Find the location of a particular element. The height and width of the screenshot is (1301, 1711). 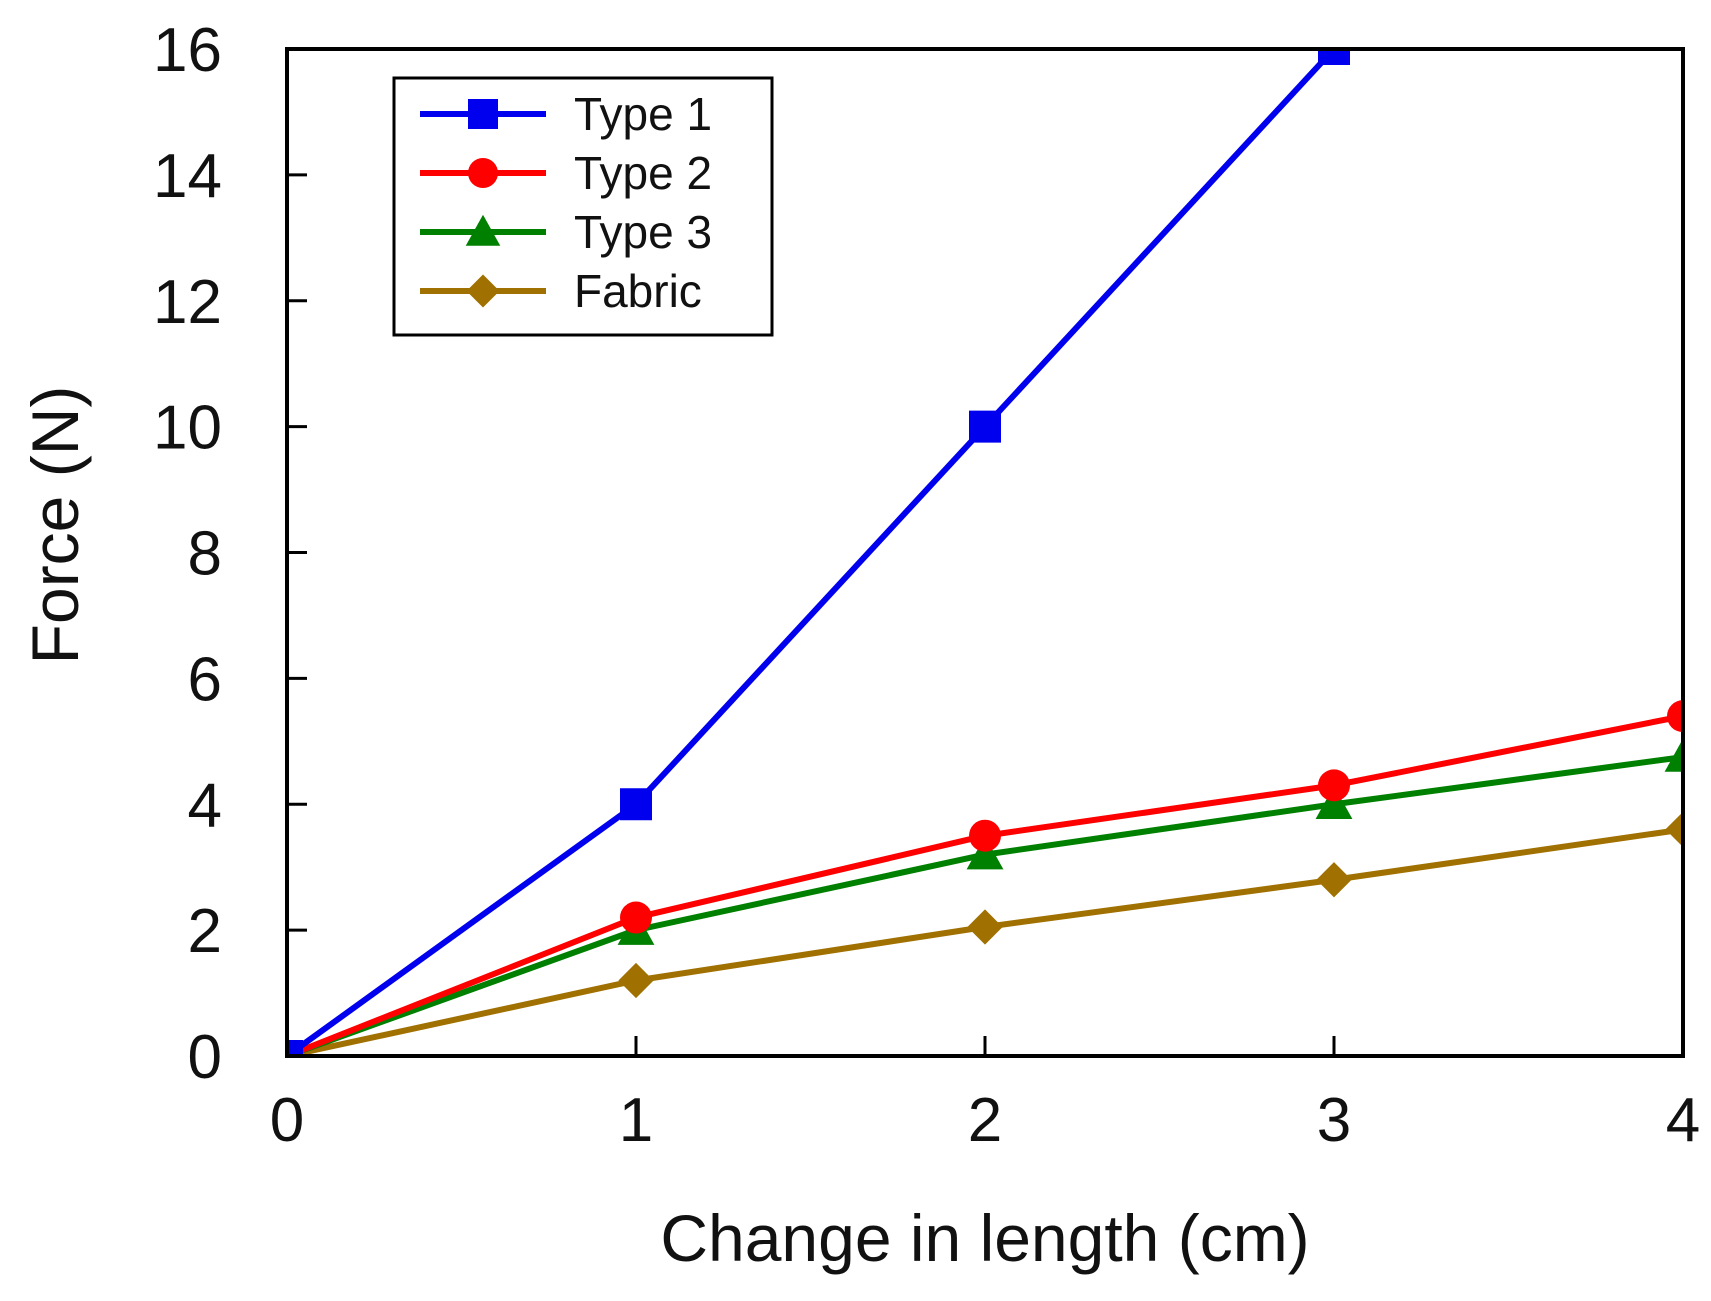

legend-label-type-3: Type 3 is located at coordinates (643, 232).